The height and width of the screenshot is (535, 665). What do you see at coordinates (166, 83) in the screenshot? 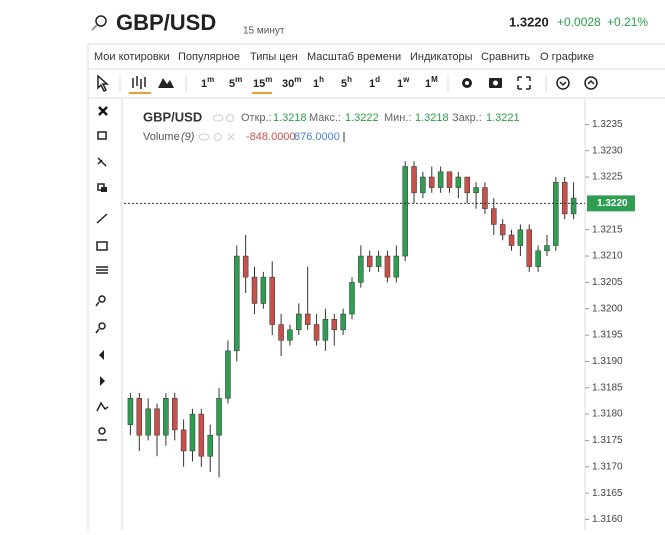
I see `area-type` at bounding box center [166, 83].